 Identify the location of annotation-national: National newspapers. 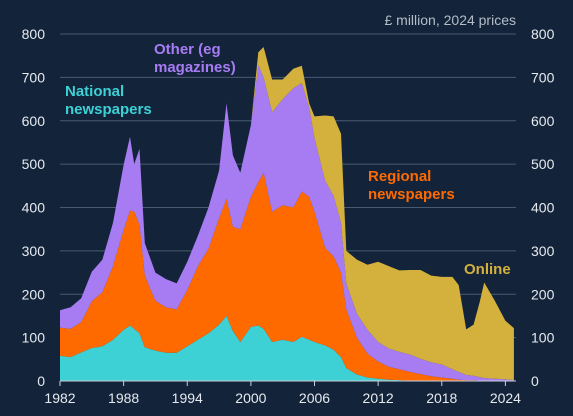
(108, 100).